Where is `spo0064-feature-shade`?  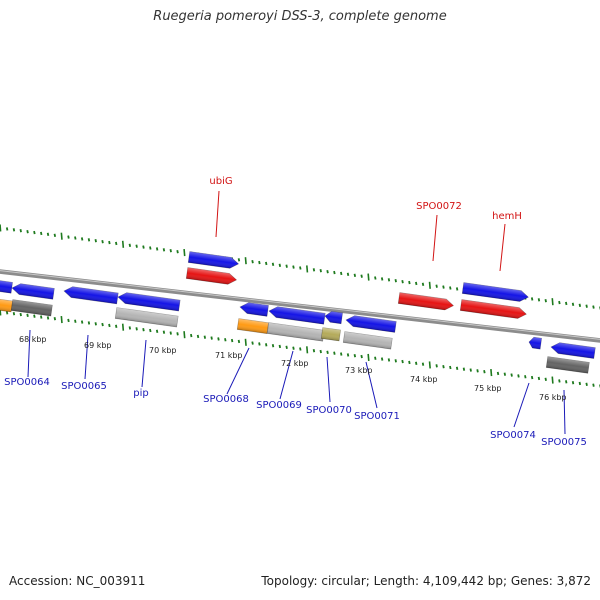
spo0064-feature-shade is located at coordinates (32, 307).